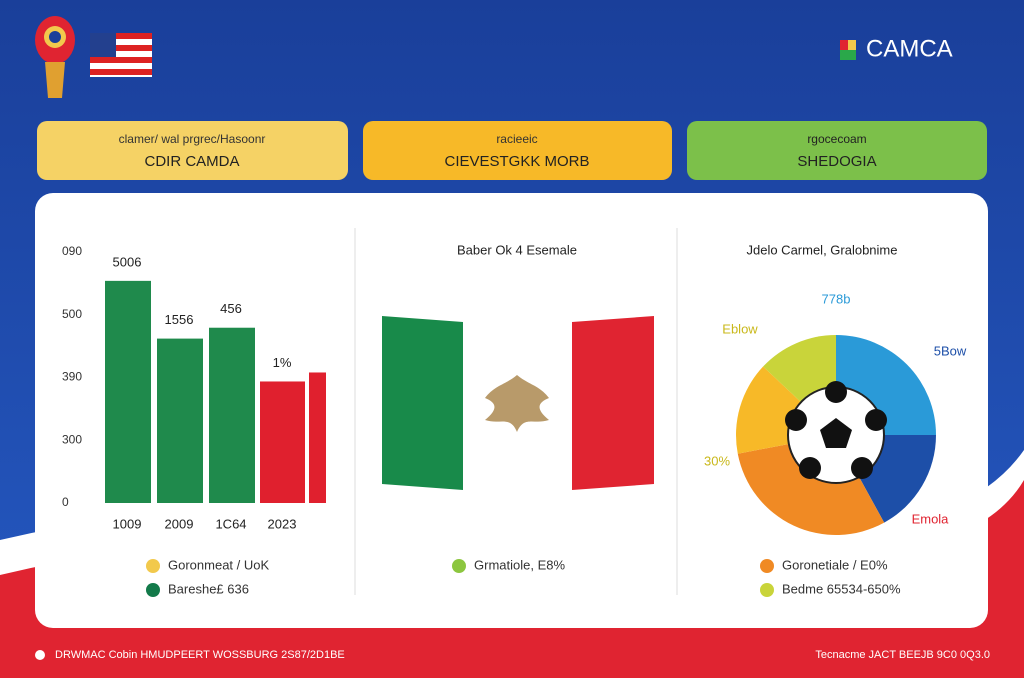  Describe the element at coordinates (72, 251) in the screenshot. I see `y-tick-label: 090` at that location.